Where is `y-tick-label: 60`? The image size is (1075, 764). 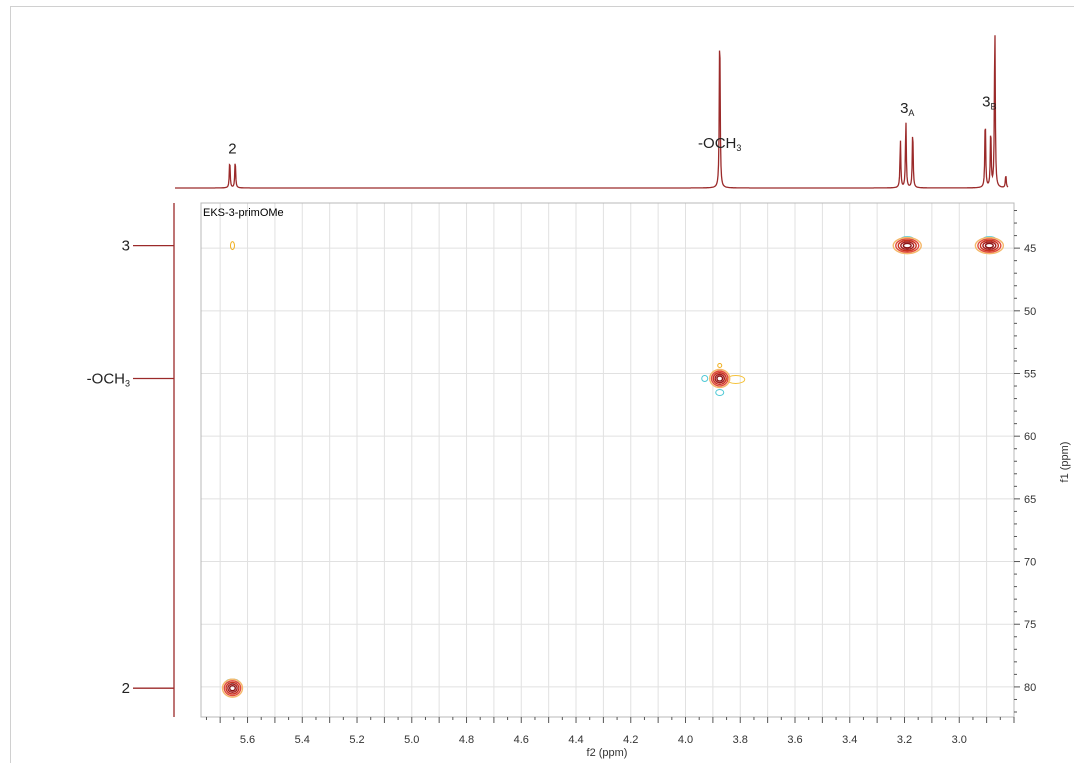 y-tick-label: 60 is located at coordinates (1030, 437).